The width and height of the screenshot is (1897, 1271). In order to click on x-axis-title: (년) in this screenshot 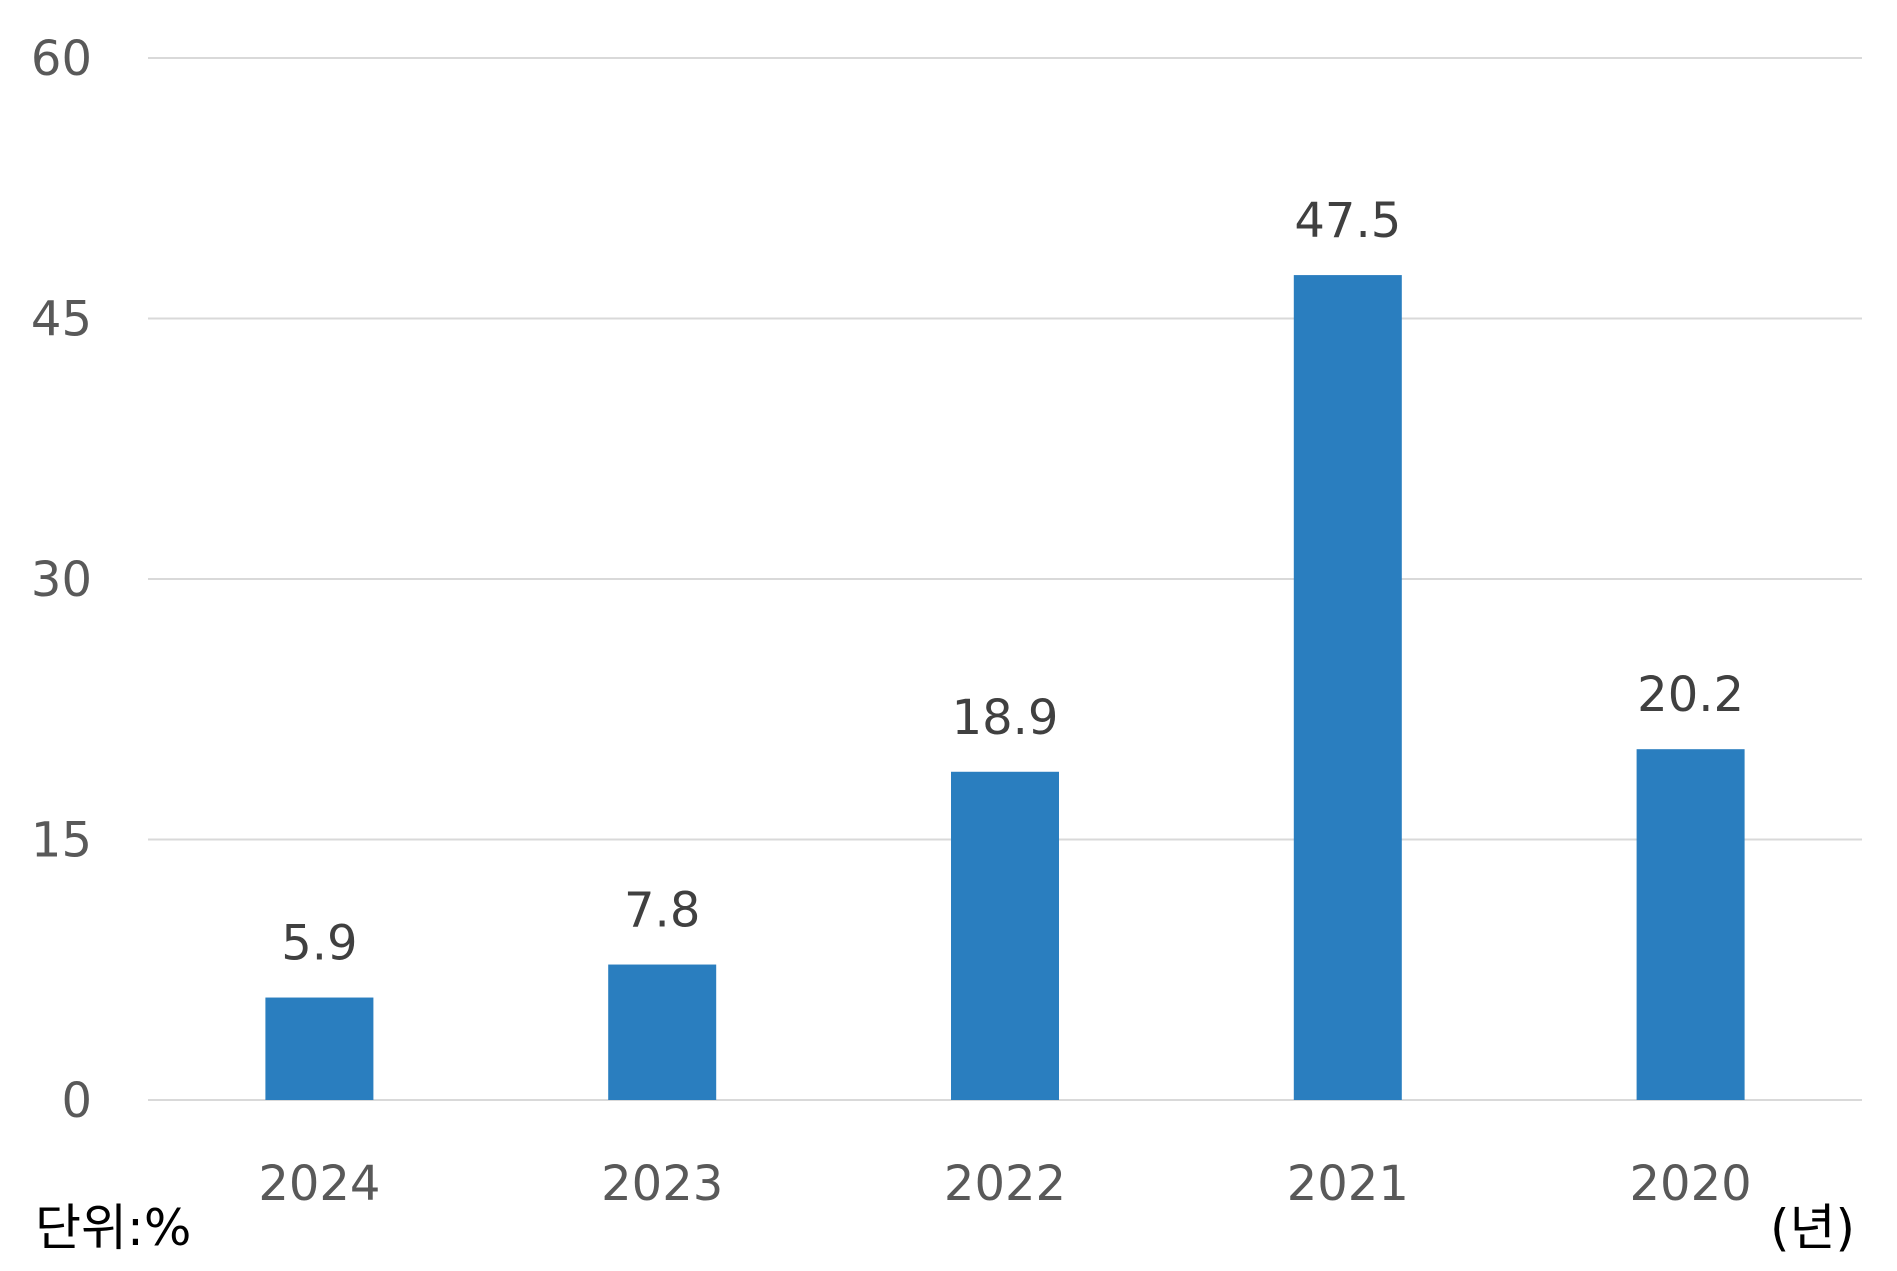, I will do `click(1812, 1228)`.